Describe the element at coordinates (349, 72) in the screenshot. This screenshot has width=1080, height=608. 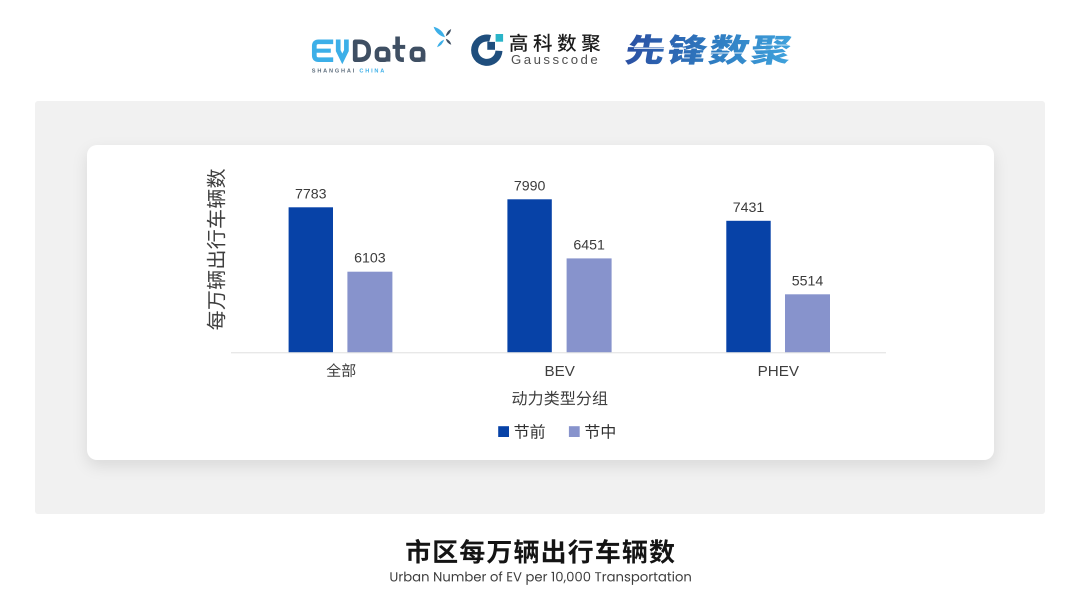
I see `svg-text: SHANGHAI CHINA` at that location.